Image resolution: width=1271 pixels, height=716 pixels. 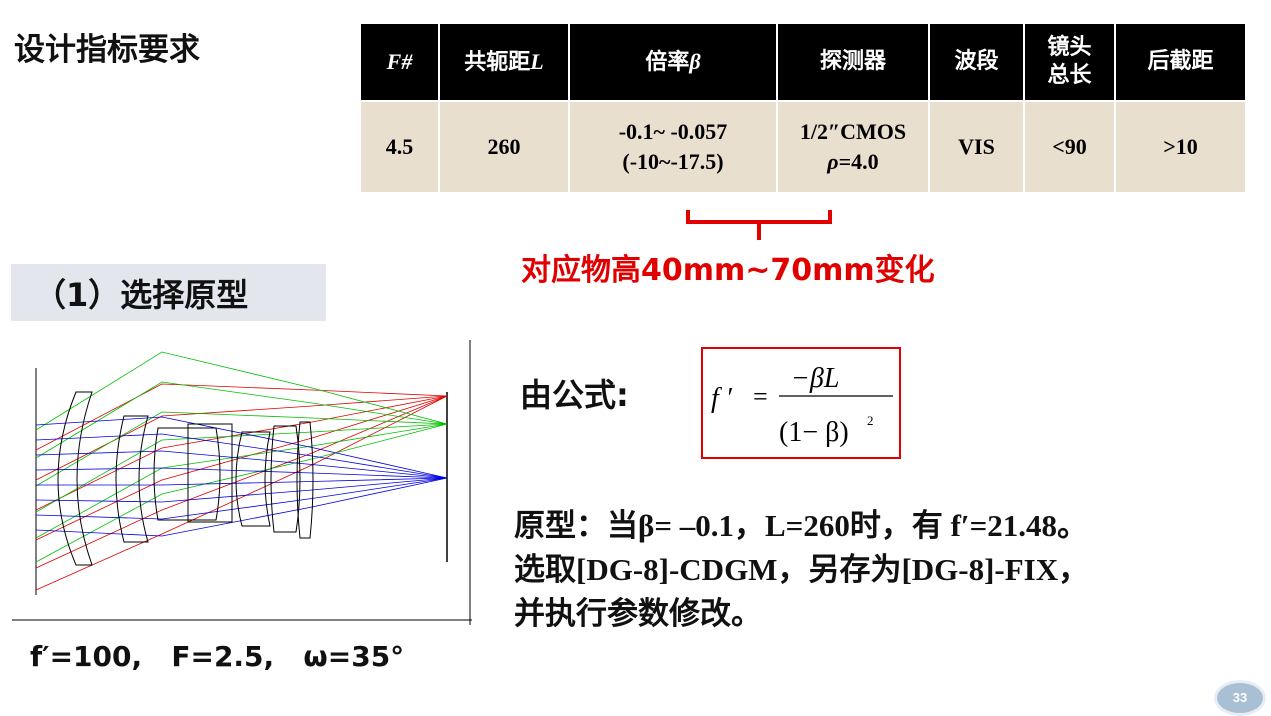 What do you see at coordinates (760, 396) in the screenshot?
I see `formula-equals: =` at bounding box center [760, 396].